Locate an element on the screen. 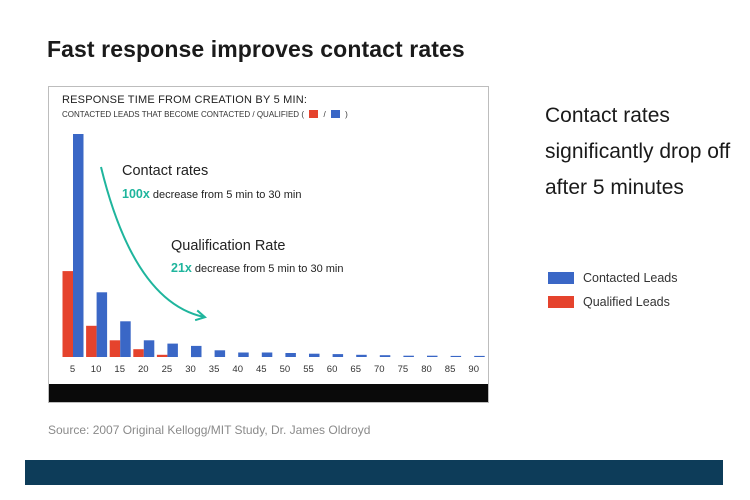  x-tick-label-55: 55 is located at coordinates (308, 369).